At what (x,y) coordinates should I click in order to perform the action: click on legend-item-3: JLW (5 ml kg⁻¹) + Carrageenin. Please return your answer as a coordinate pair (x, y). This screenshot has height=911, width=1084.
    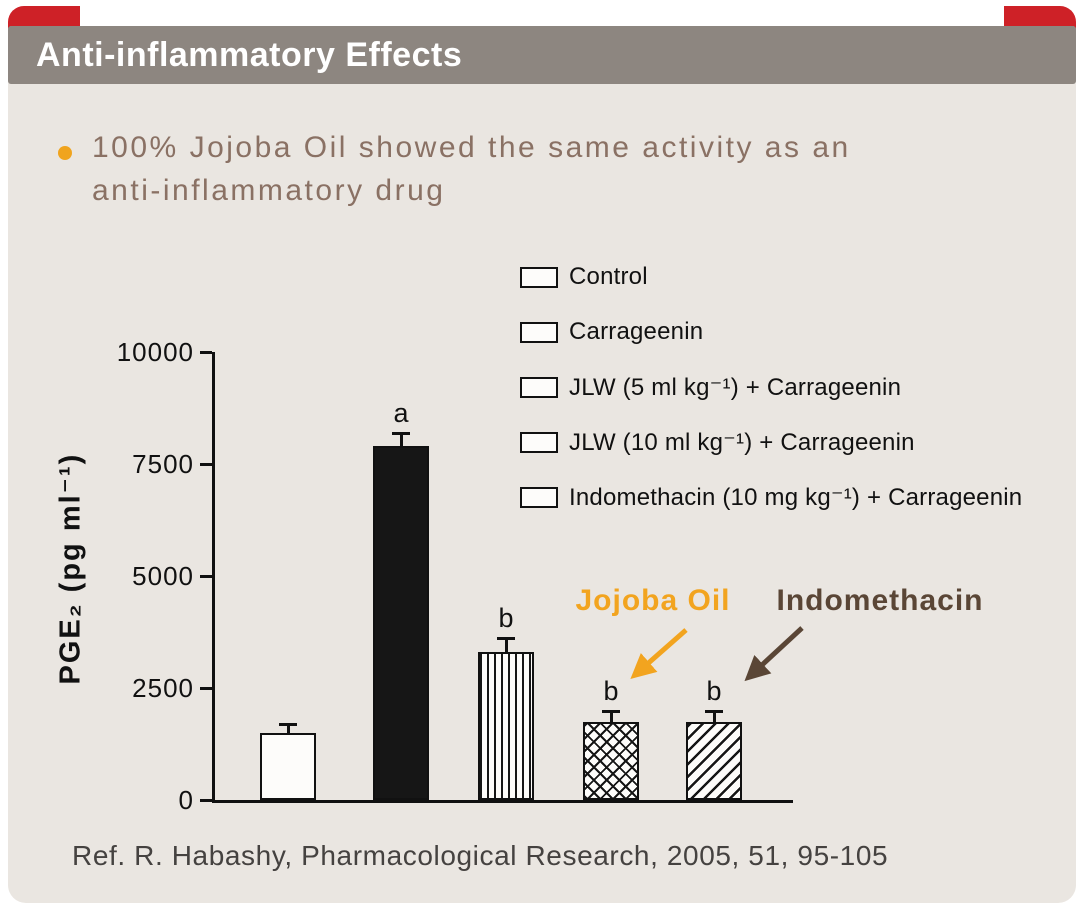
    Looking at the image, I should click on (771, 387).